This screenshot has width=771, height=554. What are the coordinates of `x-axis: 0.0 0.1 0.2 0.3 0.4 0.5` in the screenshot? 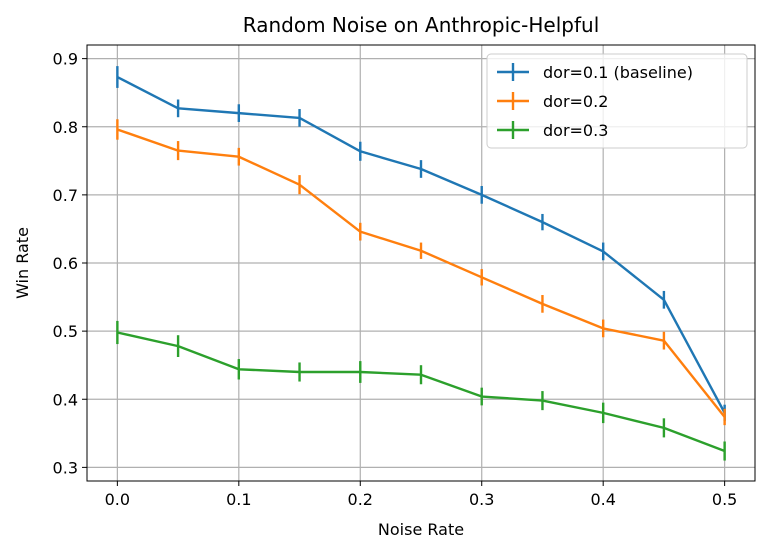 It's located at (421, 495).